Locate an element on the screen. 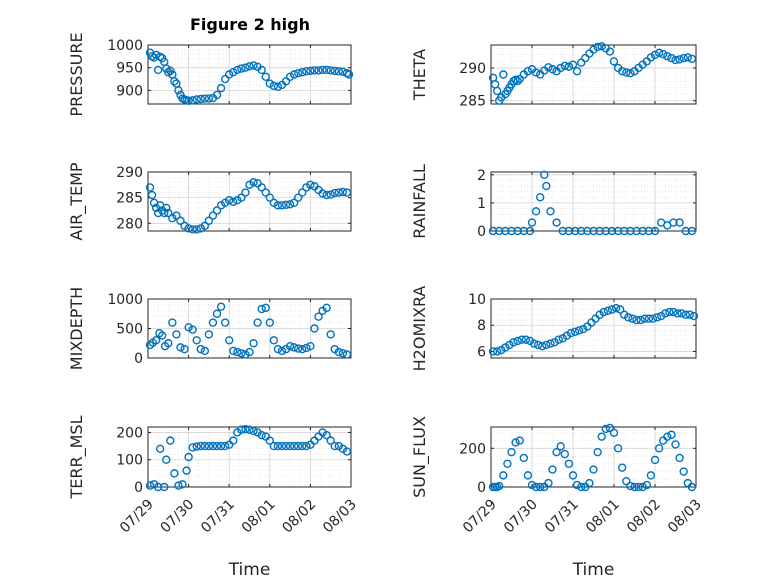 The width and height of the screenshot is (778, 583). y-axis-label: MIXDEPTH is located at coordinates (76, 328).